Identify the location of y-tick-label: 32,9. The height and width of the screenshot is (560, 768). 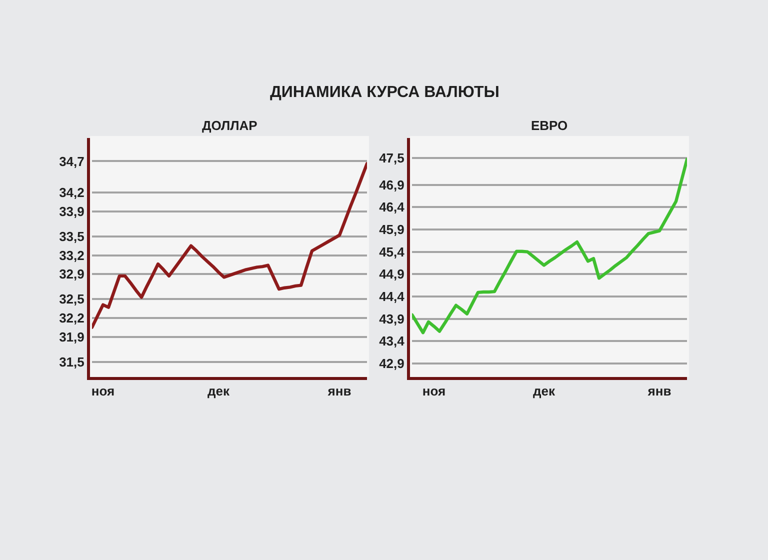
(71, 274).